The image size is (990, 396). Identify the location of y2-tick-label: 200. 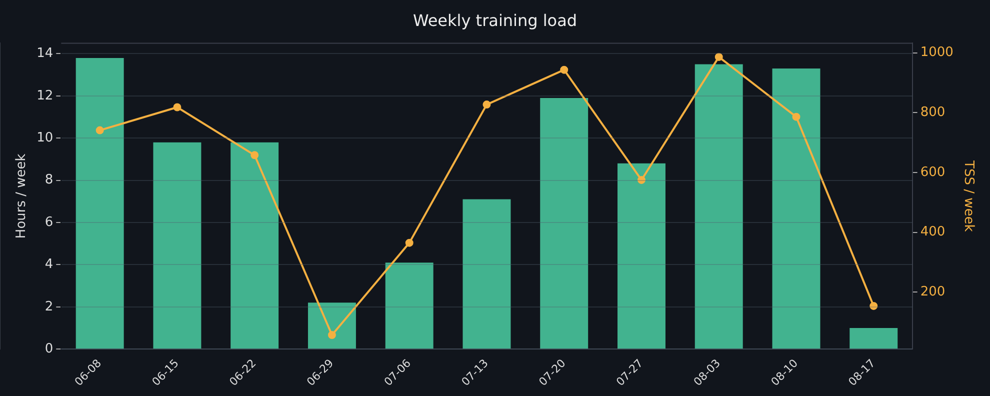
(933, 292).